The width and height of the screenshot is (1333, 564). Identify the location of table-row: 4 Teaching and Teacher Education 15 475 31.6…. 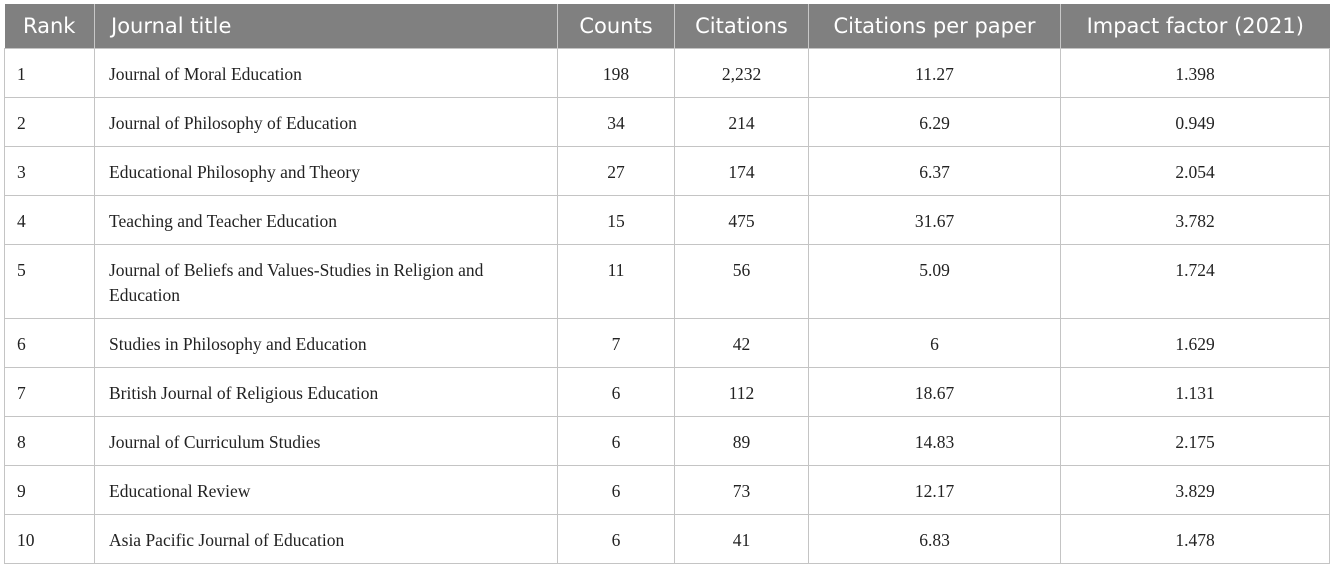
(667, 220).